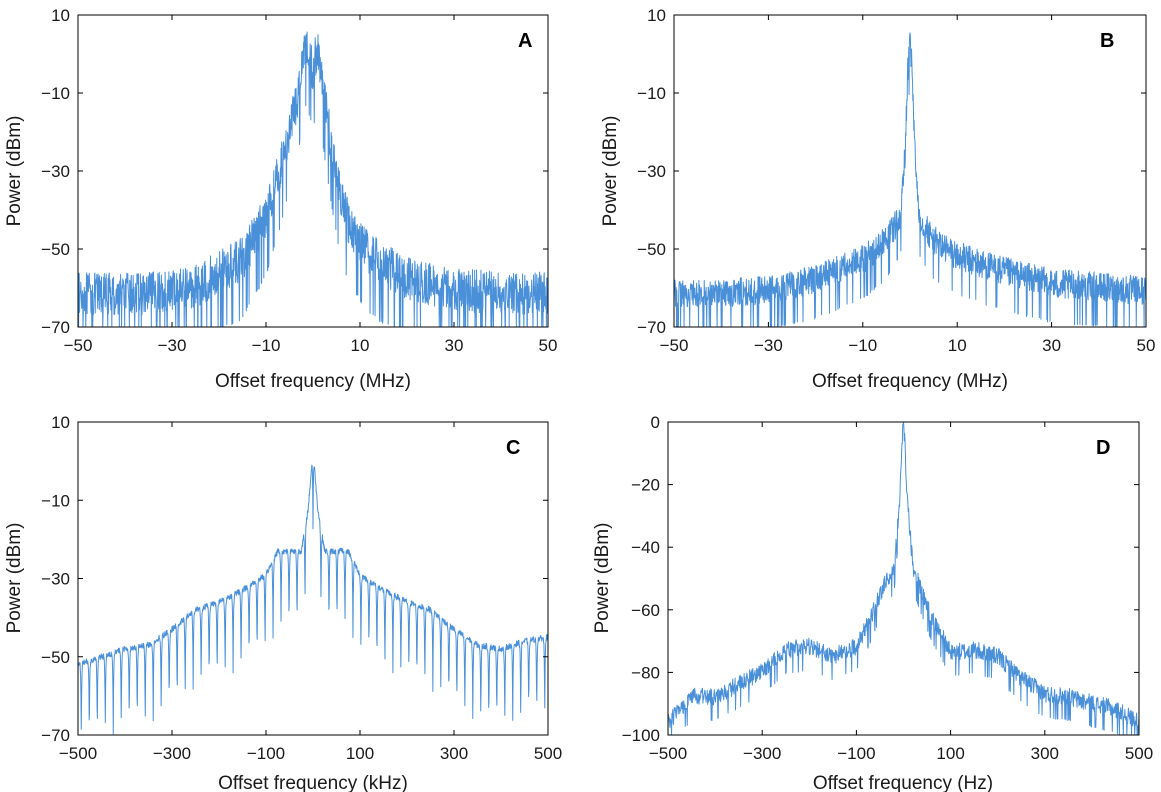 The height and width of the screenshot is (792, 1161). What do you see at coordinates (60, 422) in the screenshot?
I see `y-tick-label-c: 10` at bounding box center [60, 422].